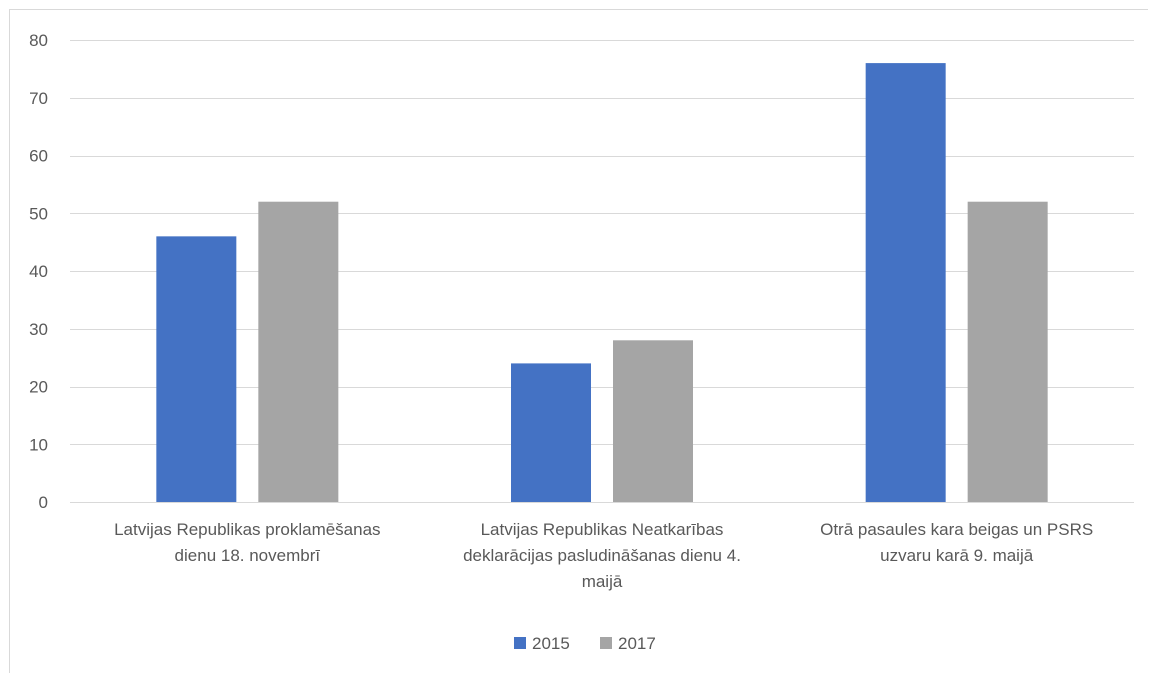 This screenshot has height=674, width=1149. I want to click on x-category-label: dienu 18. novembrī, so click(248, 555).